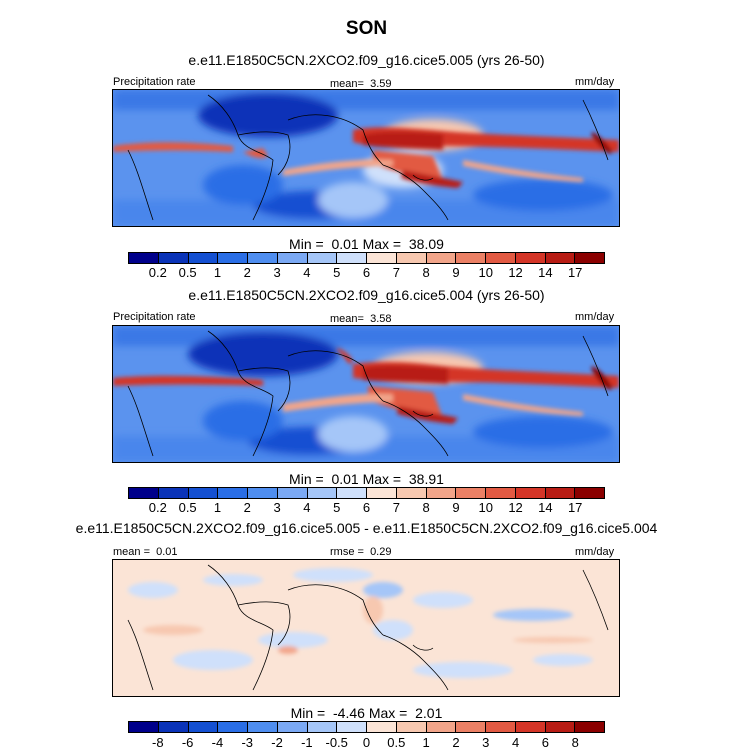 The image size is (733, 754). I want to click on panel-3-coastlines, so click(368, 627).